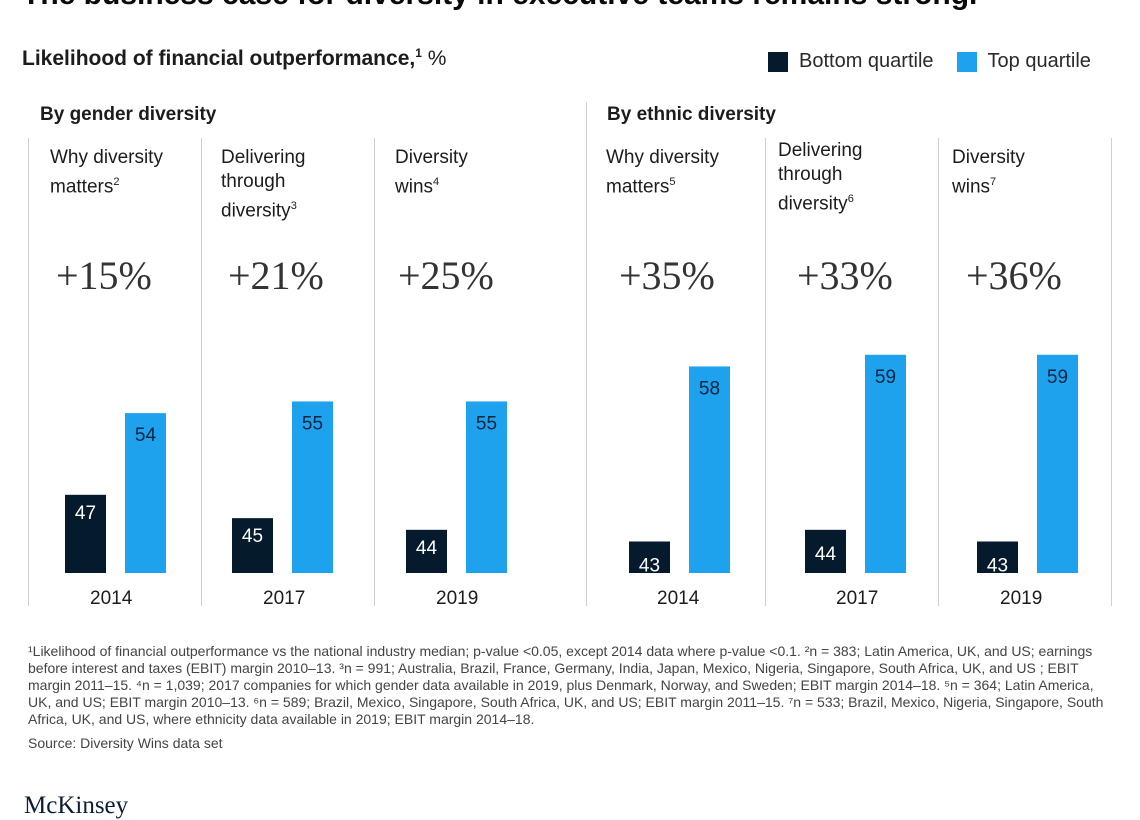 The width and height of the screenshot is (1140, 820). What do you see at coordinates (418, 53) in the screenshot?
I see `subtitle-footnote-ref: 1` at bounding box center [418, 53].